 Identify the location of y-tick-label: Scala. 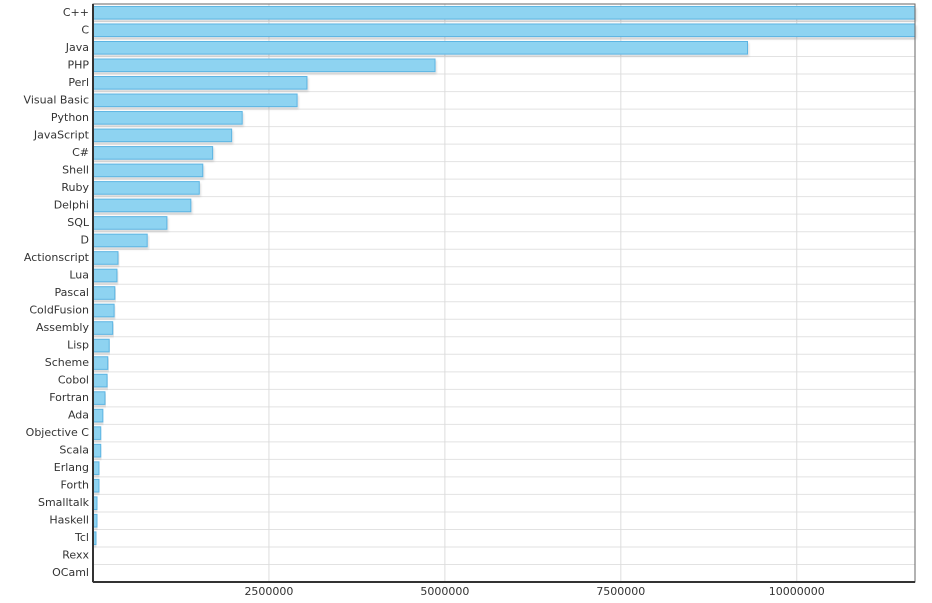
(74, 450).